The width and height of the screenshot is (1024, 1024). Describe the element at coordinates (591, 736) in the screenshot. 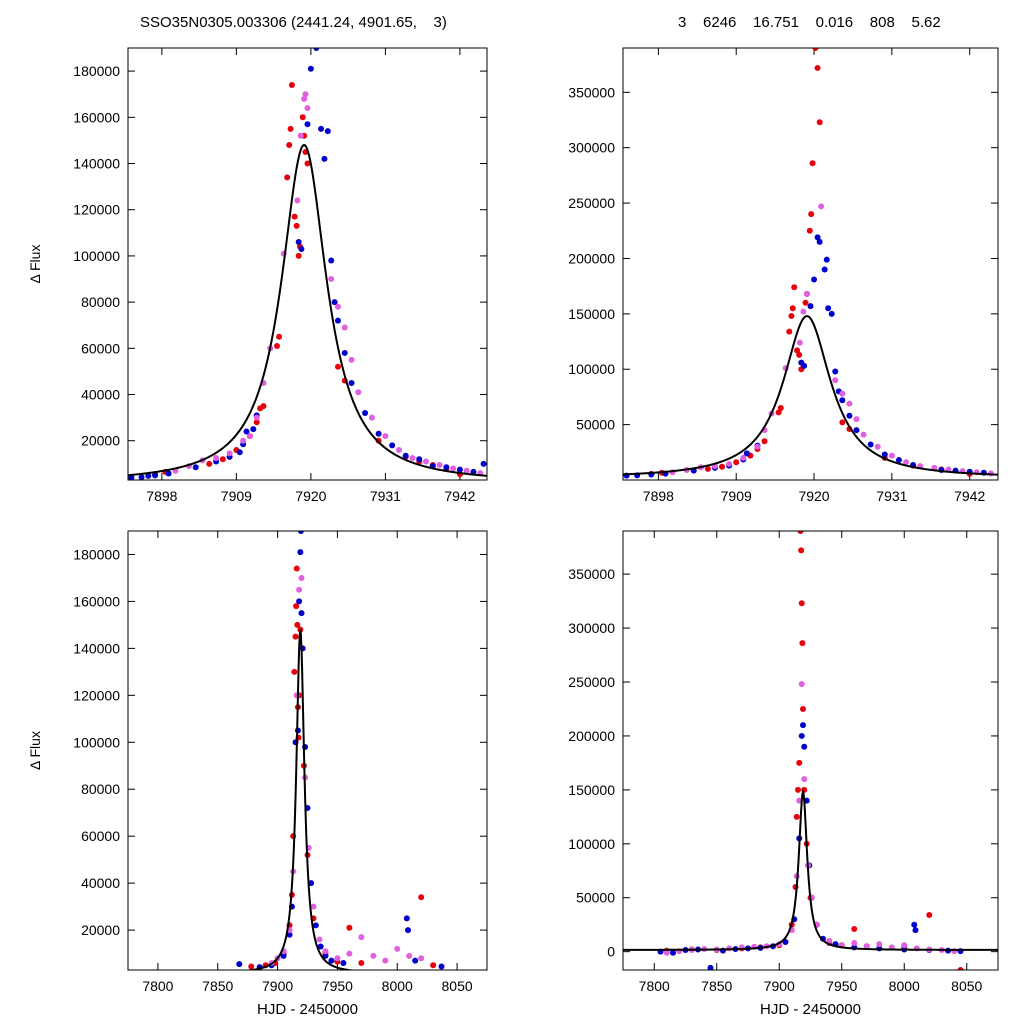

I see `y-tick-label: 200000` at that location.